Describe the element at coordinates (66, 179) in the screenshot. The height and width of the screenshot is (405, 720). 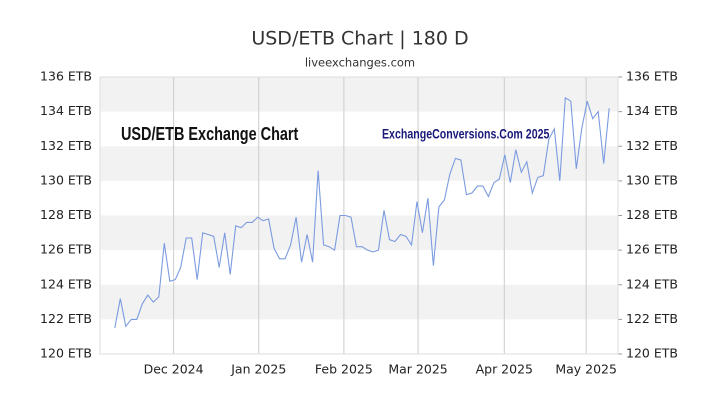
I see `y-tick-label: 130 ETB` at that location.